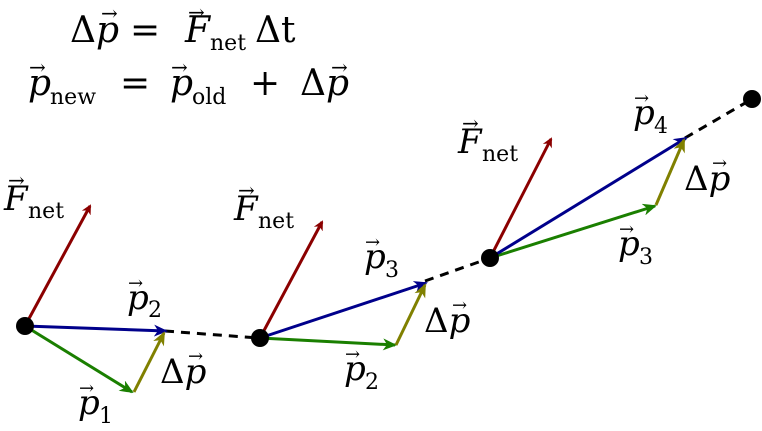 The image size is (762, 431). Describe the element at coordinates (487, 139) in the screenshot. I see `label-f-net-3: F → net` at that location.